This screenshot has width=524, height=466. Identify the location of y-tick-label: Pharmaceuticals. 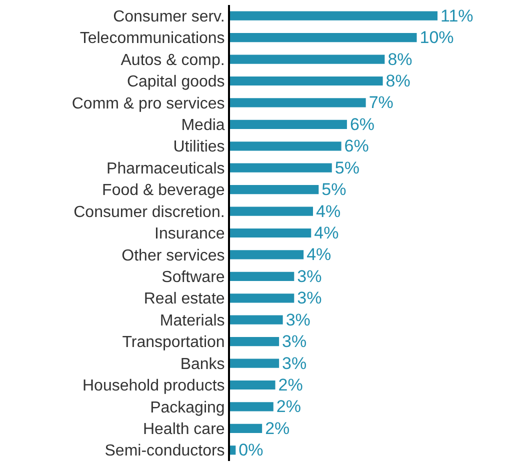
(165, 169).